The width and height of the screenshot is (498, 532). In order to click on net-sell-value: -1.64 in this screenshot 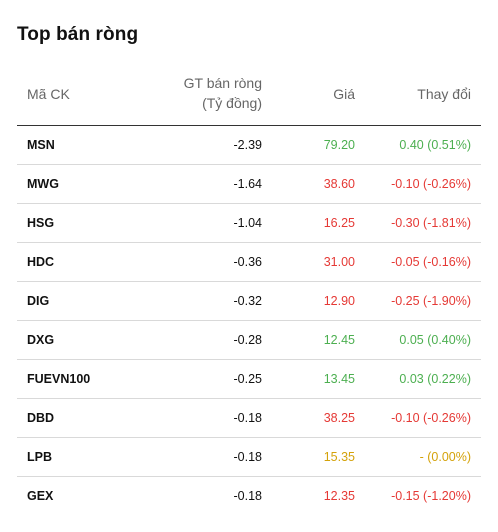, I will do `click(248, 184)`.